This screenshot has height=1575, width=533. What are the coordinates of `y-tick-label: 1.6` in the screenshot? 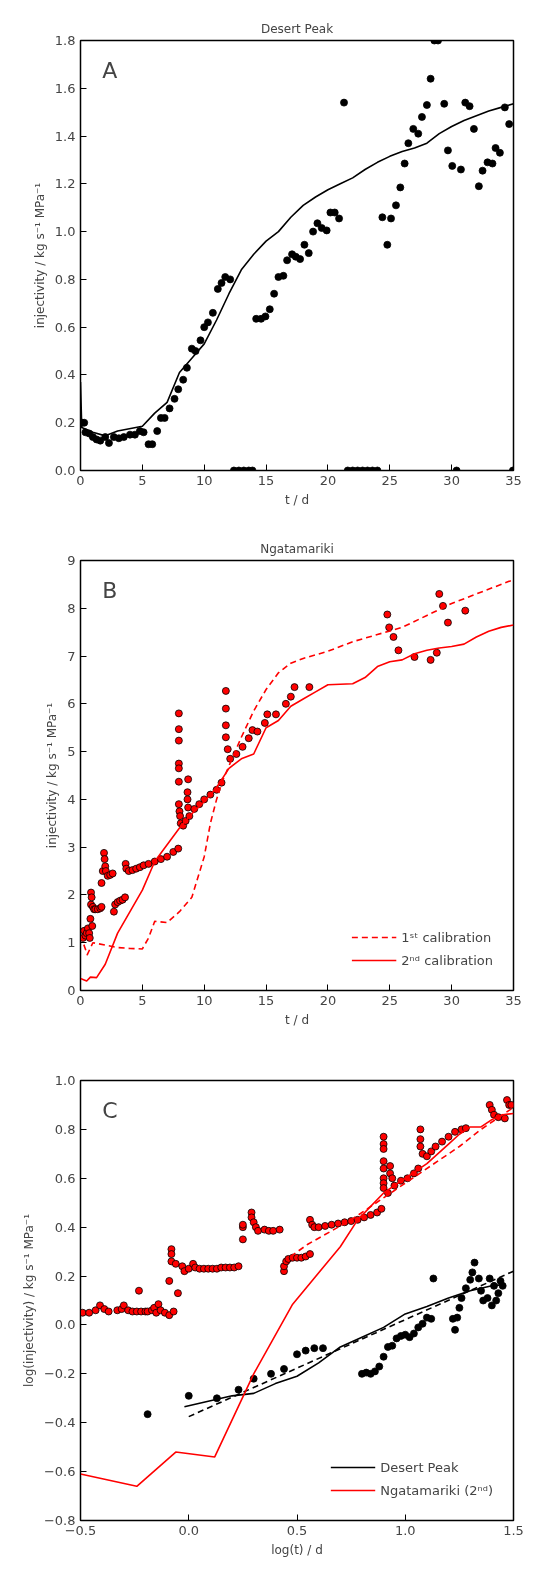 It's located at (65, 88).